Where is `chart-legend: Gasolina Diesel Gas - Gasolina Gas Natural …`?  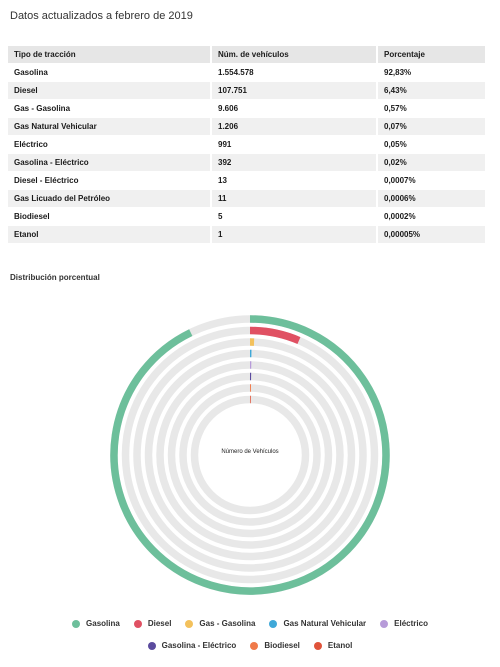
chart-legend: Gasolina Diesel Gas - Gasolina Gas Natural … is located at coordinates (250, 623).